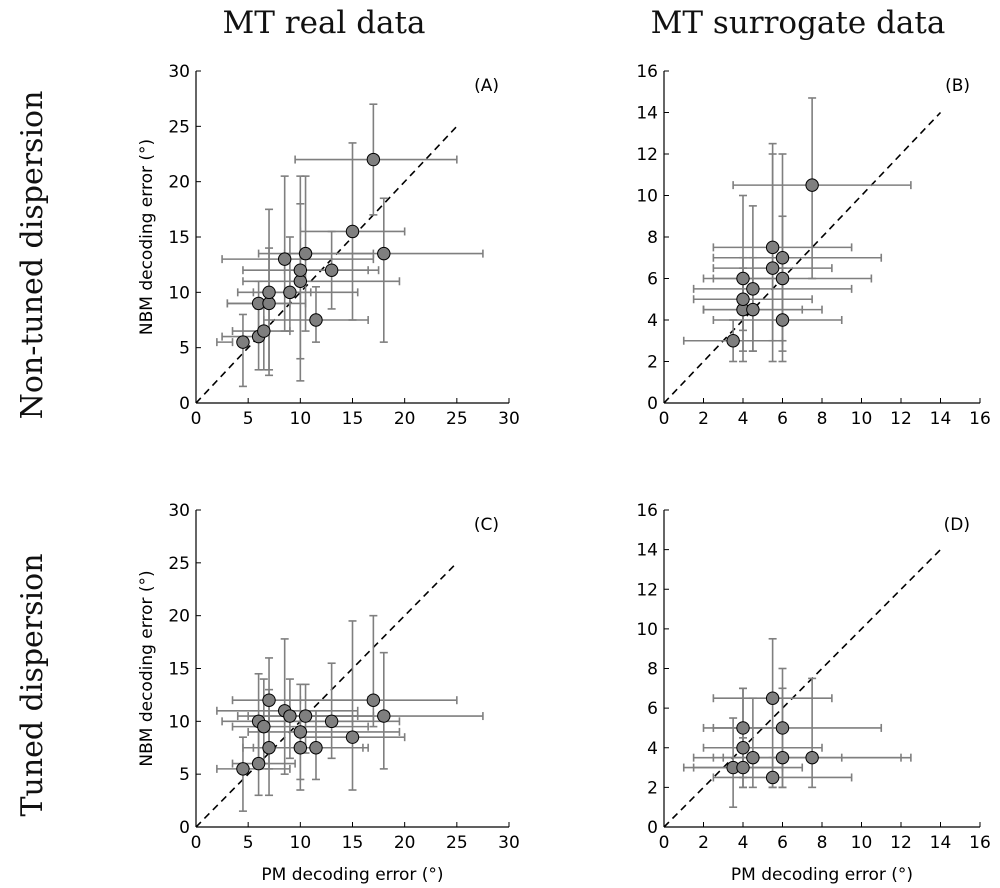 This screenshot has height=888, width=1000. I want to click on x-tick-label: 6, so click(782, 843).